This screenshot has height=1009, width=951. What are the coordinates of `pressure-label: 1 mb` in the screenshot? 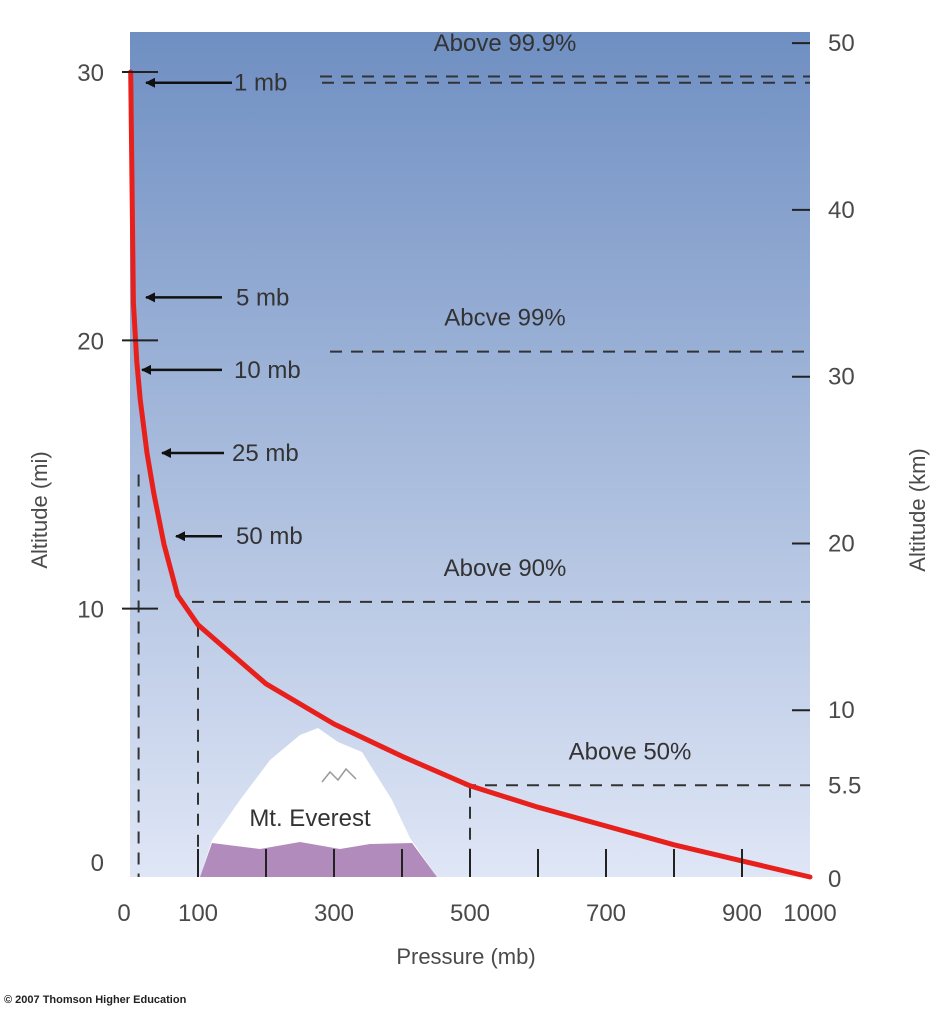 It's located at (260, 83).